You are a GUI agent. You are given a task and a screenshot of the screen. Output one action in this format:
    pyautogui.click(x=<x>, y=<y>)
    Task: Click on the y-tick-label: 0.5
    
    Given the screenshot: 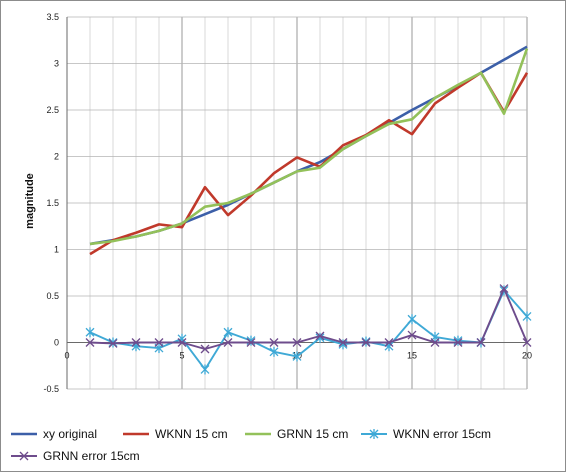 What is the action you would take?
    pyautogui.click(x=52, y=296)
    